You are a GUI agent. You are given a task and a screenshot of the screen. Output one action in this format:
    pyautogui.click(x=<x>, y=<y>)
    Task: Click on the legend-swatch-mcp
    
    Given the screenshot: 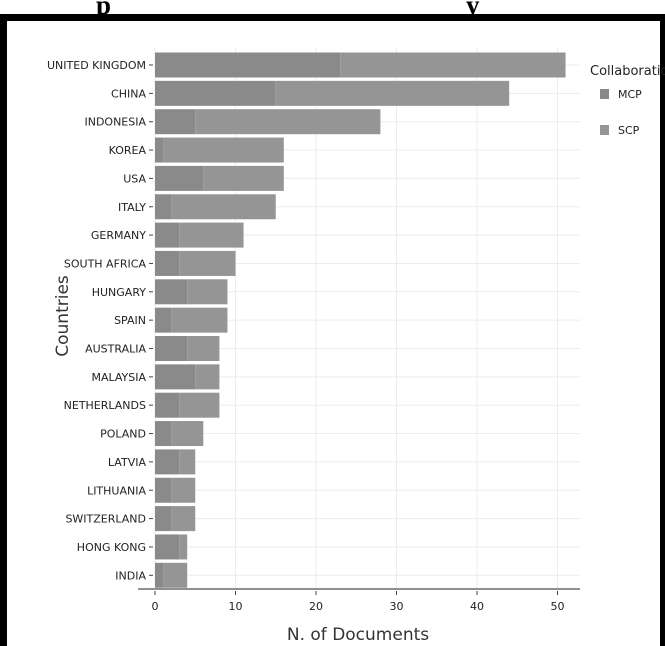 What is the action you would take?
    pyautogui.click(x=604, y=94)
    